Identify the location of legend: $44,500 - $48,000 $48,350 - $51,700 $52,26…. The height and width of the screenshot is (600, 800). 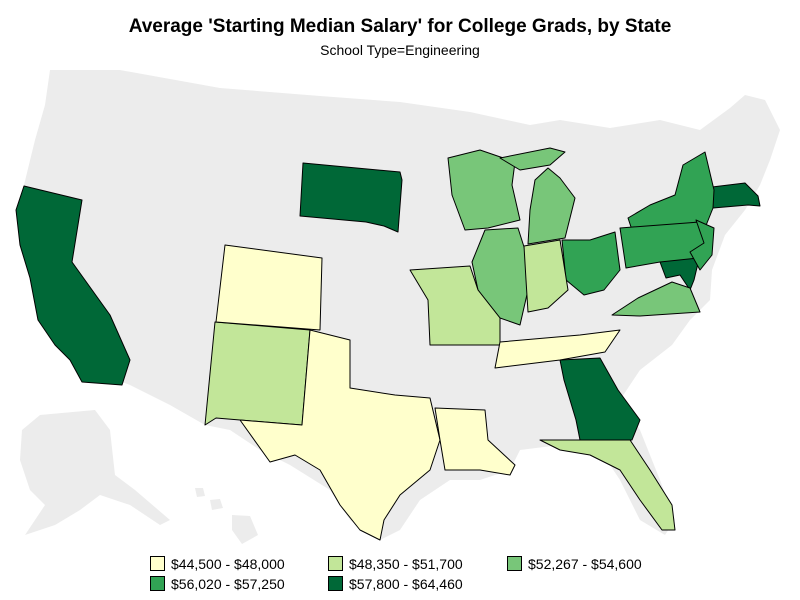
(410, 576).